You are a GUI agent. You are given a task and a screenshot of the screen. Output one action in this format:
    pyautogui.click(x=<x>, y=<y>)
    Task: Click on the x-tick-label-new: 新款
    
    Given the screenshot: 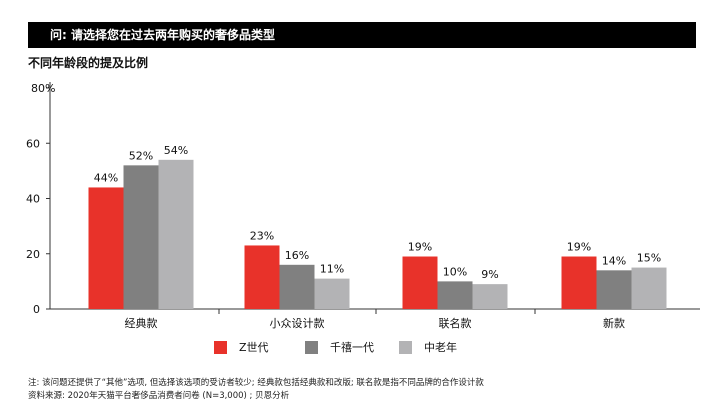 What is the action you would take?
    pyautogui.click(x=614, y=323)
    